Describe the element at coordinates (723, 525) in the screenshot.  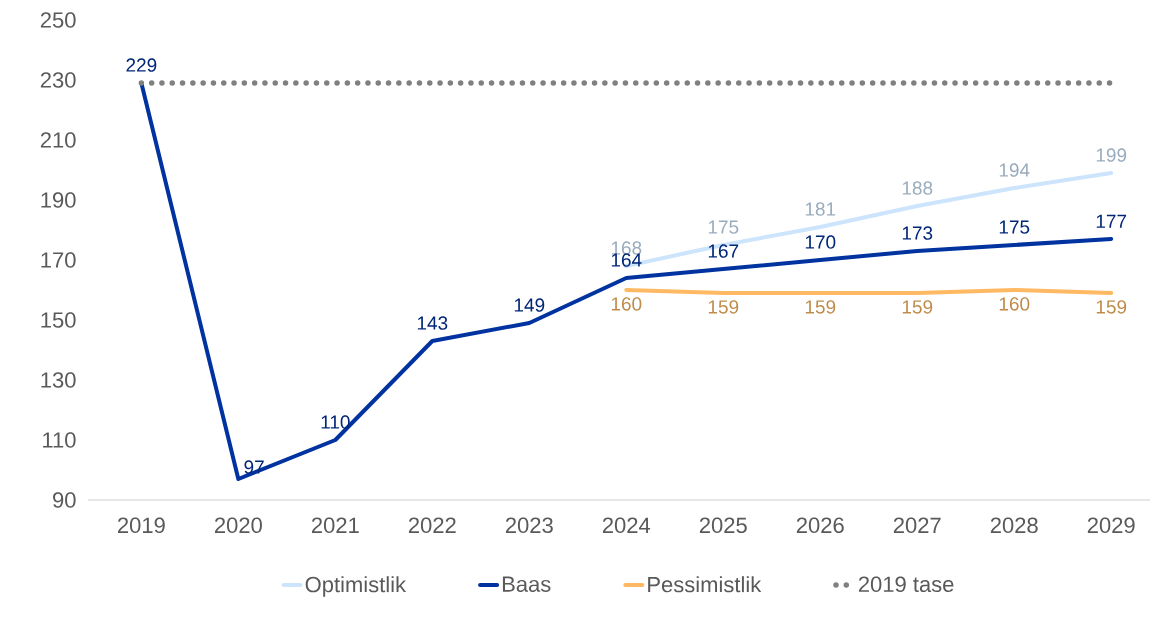
I see `x-tick-label: 2025` at that location.